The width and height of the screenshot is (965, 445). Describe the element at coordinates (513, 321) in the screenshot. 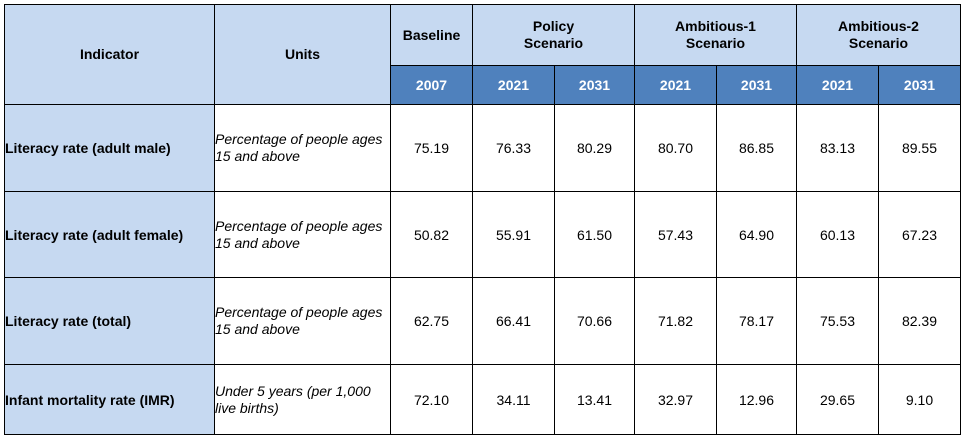

I see `value-cell: 66.41` at that location.